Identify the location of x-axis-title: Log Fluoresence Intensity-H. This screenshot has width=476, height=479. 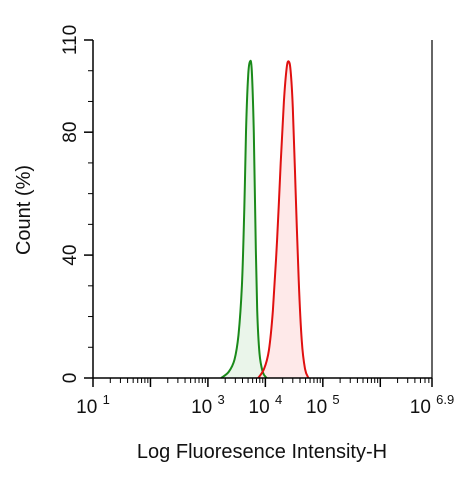
(262, 452).